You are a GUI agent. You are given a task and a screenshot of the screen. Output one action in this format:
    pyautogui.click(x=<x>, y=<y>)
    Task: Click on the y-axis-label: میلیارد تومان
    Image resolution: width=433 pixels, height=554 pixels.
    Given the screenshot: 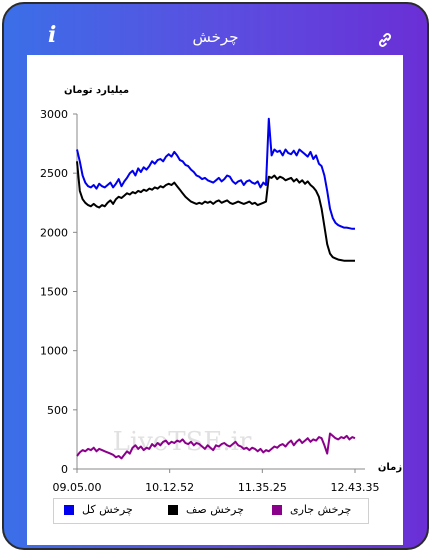 What is the action you would take?
    pyautogui.click(x=96, y=90)
    